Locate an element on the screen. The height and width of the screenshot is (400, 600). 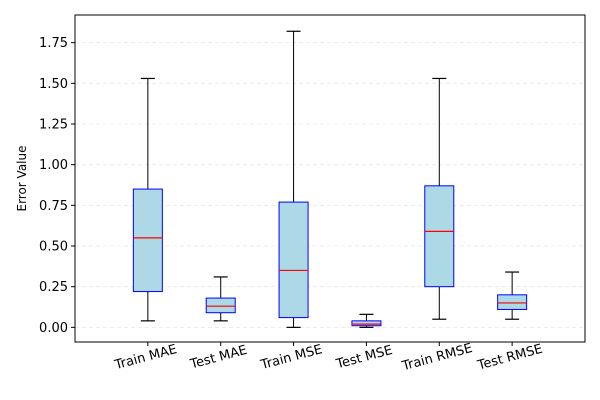
box-test-mae is located at coordinates (220, 299).